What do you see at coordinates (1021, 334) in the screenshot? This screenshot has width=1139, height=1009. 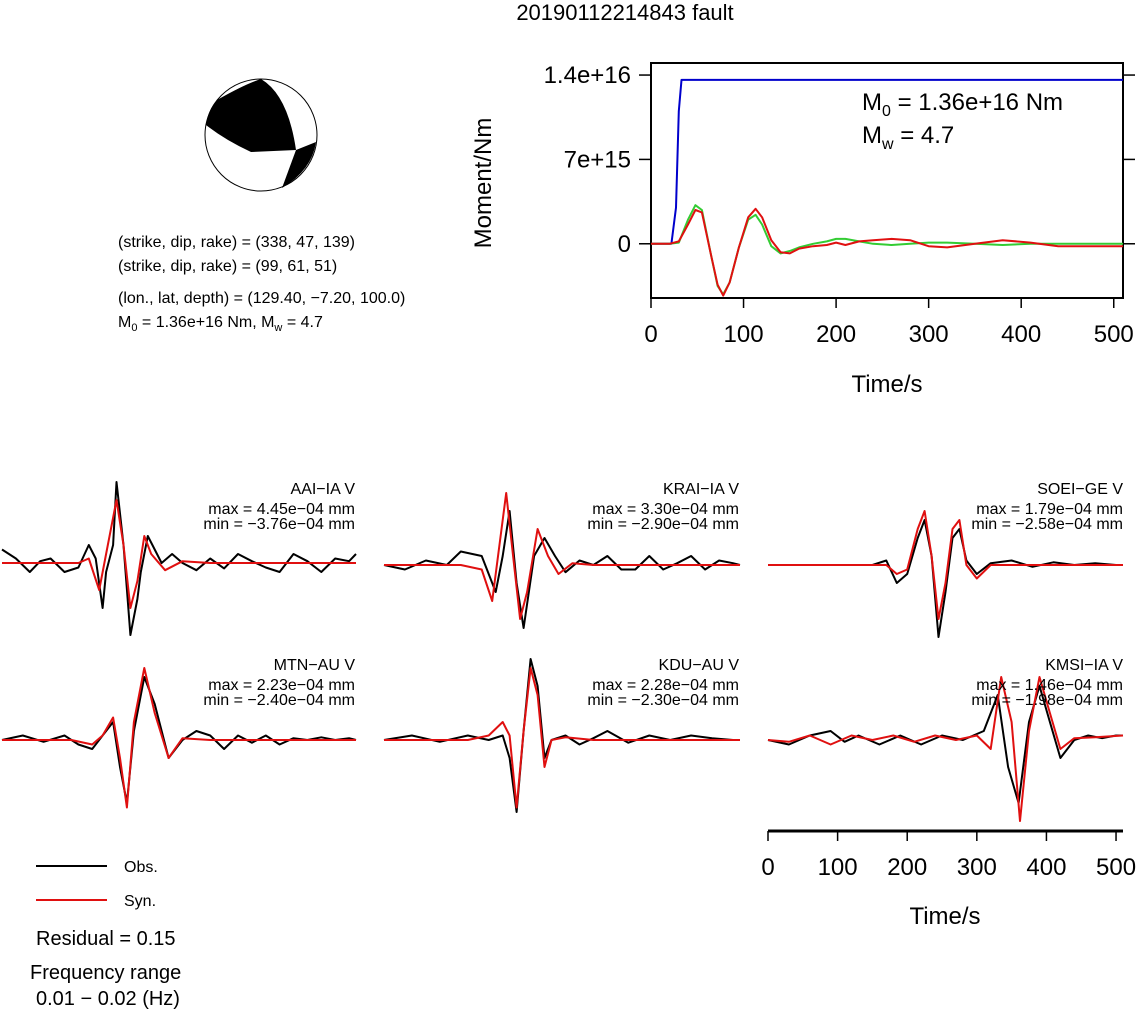 I see `moment-x-tick-label: 400` at bounding box center [1021, 334].